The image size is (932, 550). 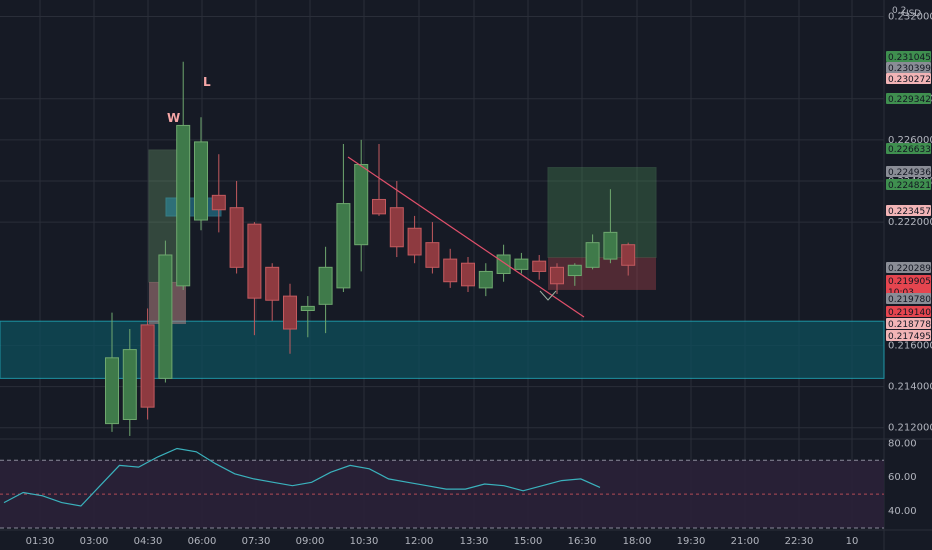 What do you see at coordinates (582, 541) in the screenshot?
I see `time-tick-label: 16:30` at bounding box center [582, 541].